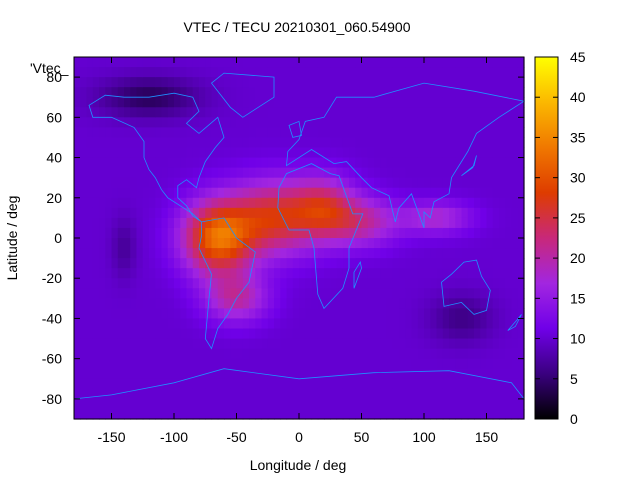 Image resolution: width=640 pixels, height=480 pixels. What do you see at coordinates (298, 465) in the screenshot?
I see `x-axis-label: Longitude / deg` at bounding box center [298, 465].